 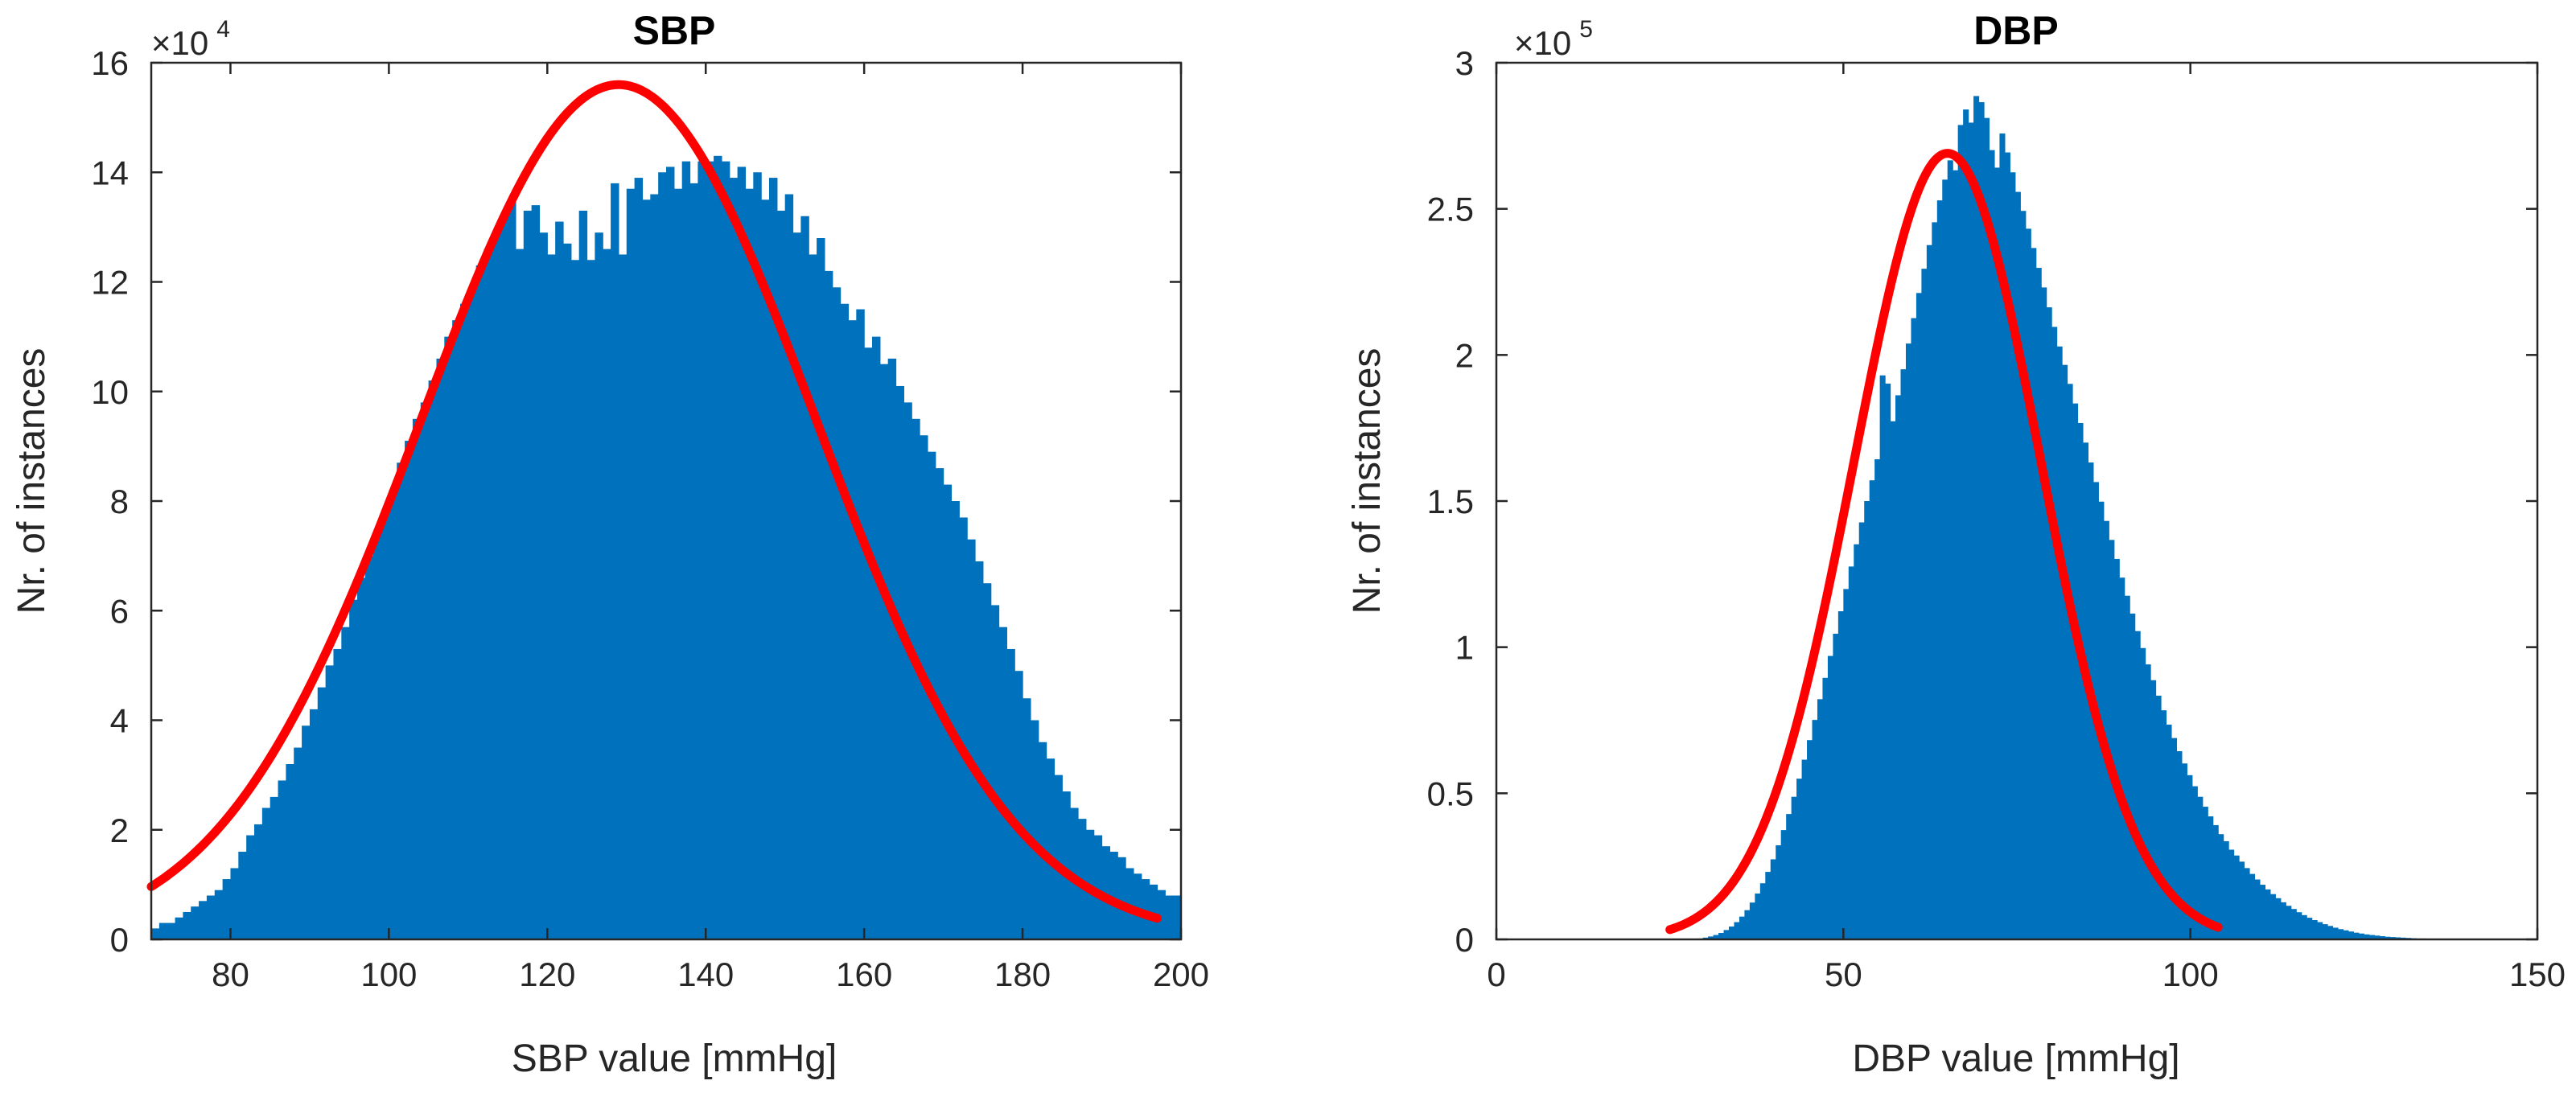 What do you see at coordinates (1450, 209) in the screenshot?
I see `dbp-y-tick-label: 2.5` at bounding box center [1450, 209].